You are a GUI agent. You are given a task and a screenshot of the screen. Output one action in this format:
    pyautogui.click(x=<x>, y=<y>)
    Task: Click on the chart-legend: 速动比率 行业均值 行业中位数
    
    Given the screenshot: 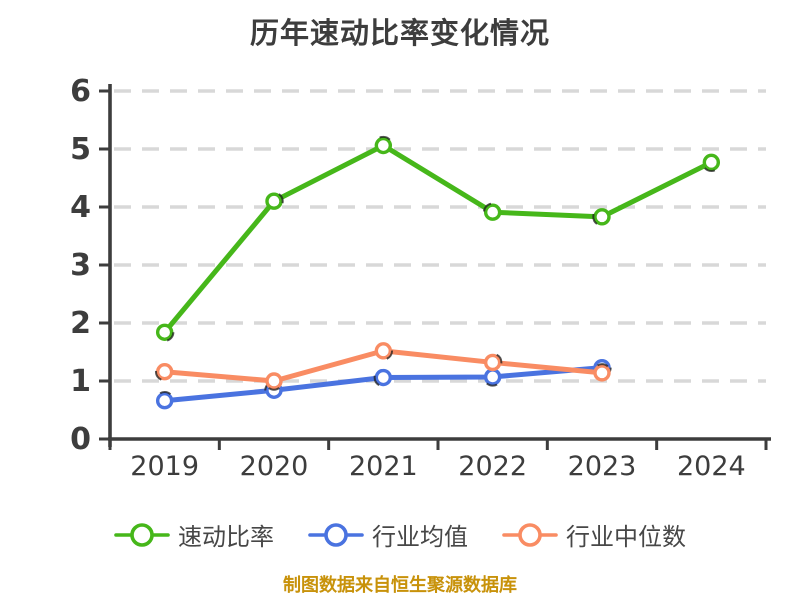 What is the action you would take?
    pyautogui.click(x=400, y=534)
    